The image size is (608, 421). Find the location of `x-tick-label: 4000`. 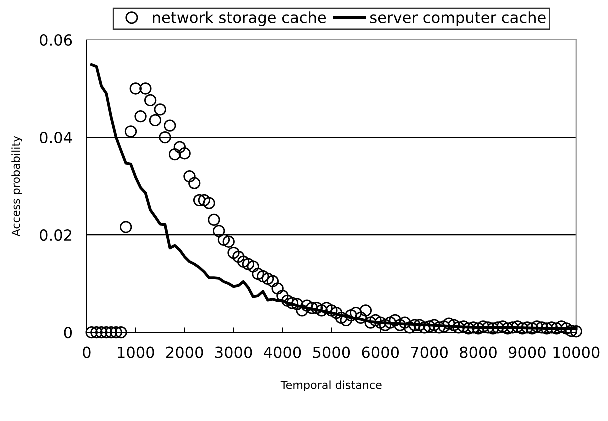

x-tick-label: 4000 is located at coordinates (283, 352).